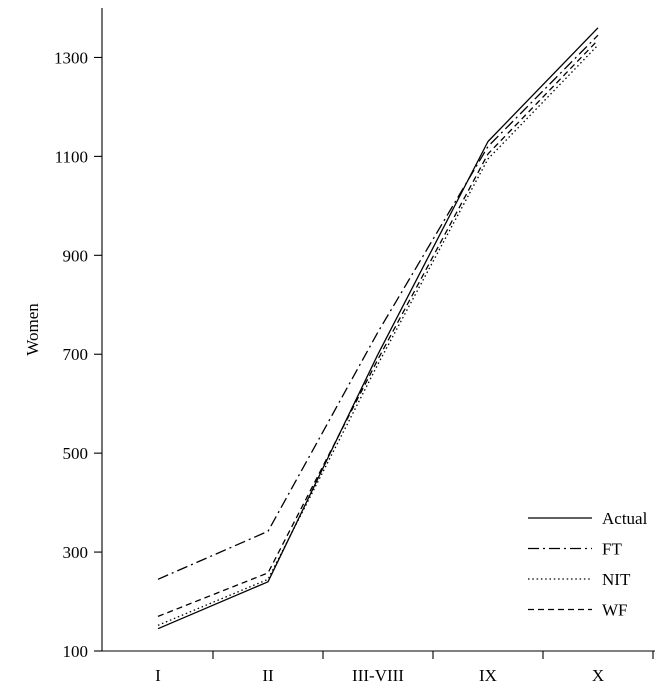 This screenshot has height=690, width=661. What do you see at coordinates (76, 255) in the screenshot?
I see `y-tick-label: 900` at bounding box center [76, 255].